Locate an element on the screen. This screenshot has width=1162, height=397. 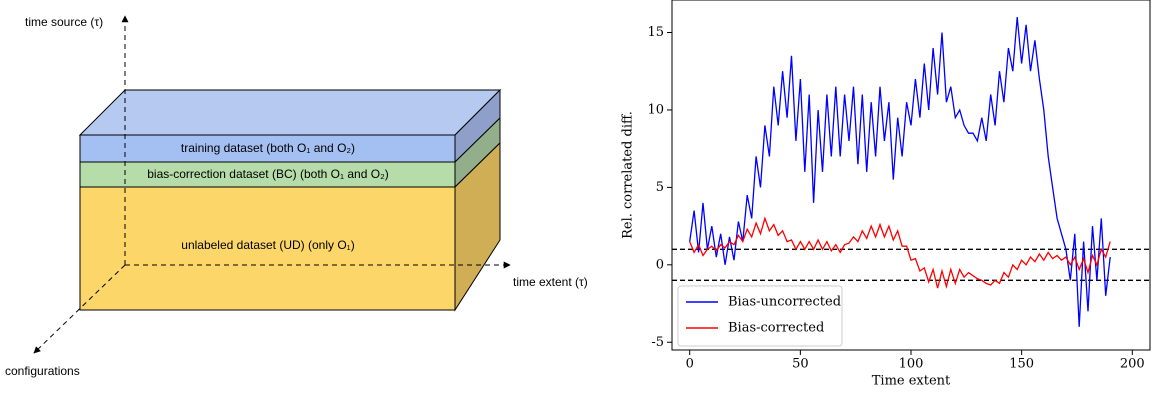
axis-label: time extent (τ) is located at coordinates (550, 282).